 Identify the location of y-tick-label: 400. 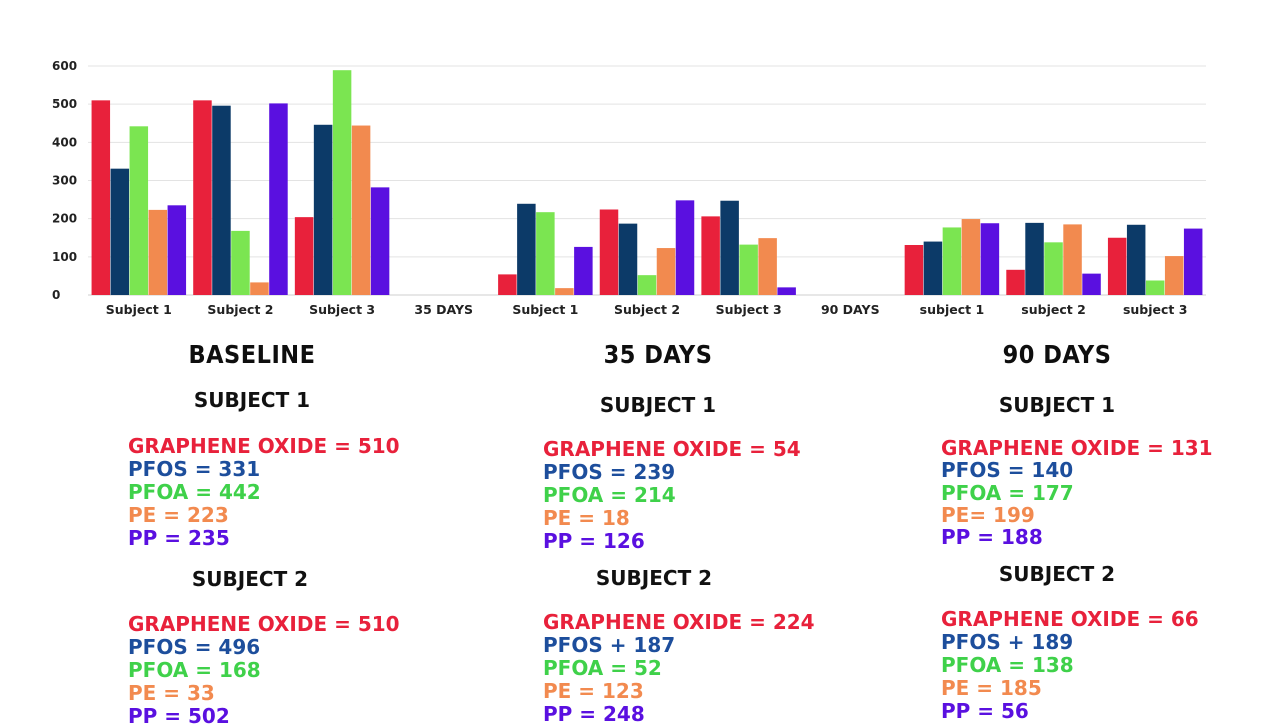
(64, 142).